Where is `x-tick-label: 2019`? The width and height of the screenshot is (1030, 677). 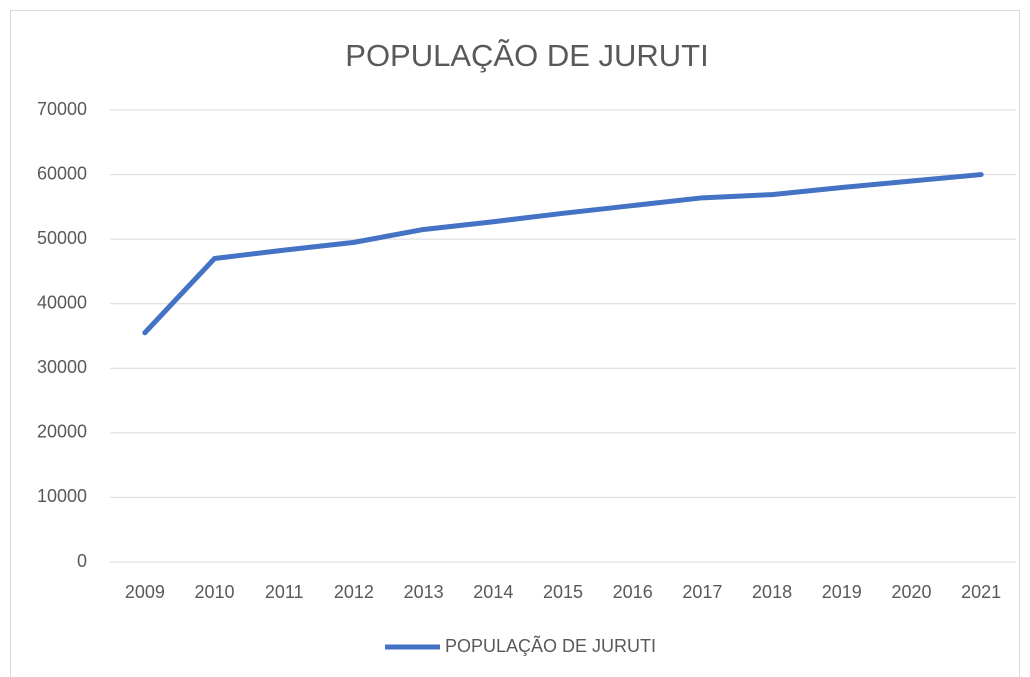
x-tick-label: 2019 is located at coordinates (842, 592).